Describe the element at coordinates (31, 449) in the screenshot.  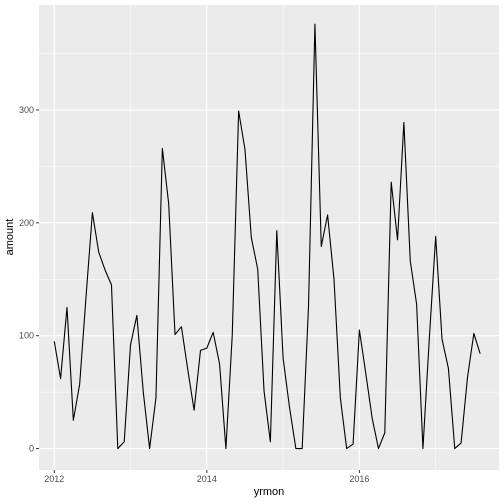
I see `y-tick-label: 0` at that location.